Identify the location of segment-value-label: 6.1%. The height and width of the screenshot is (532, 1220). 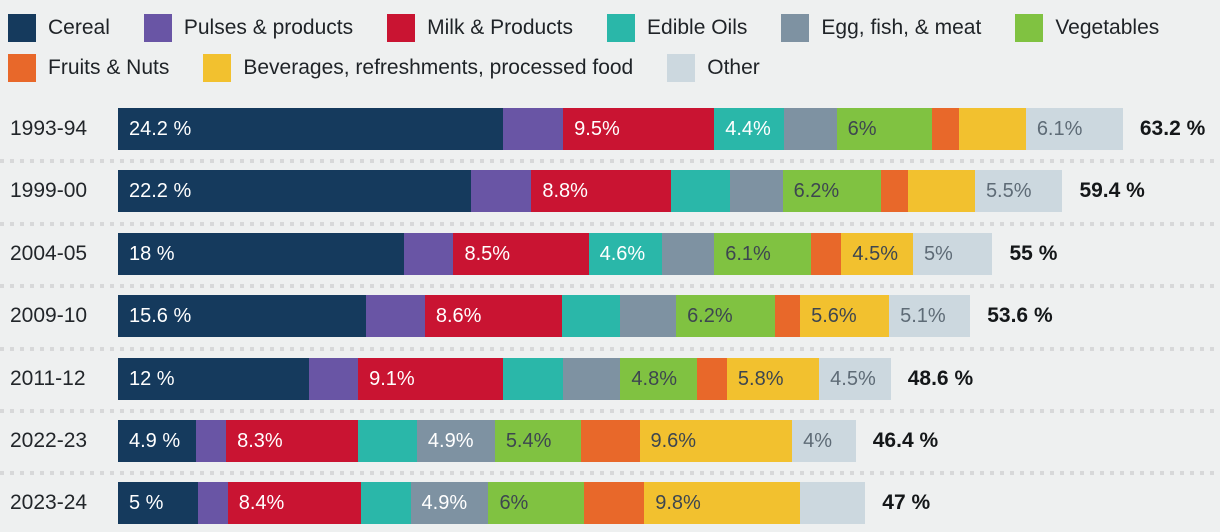
(1059, 129).